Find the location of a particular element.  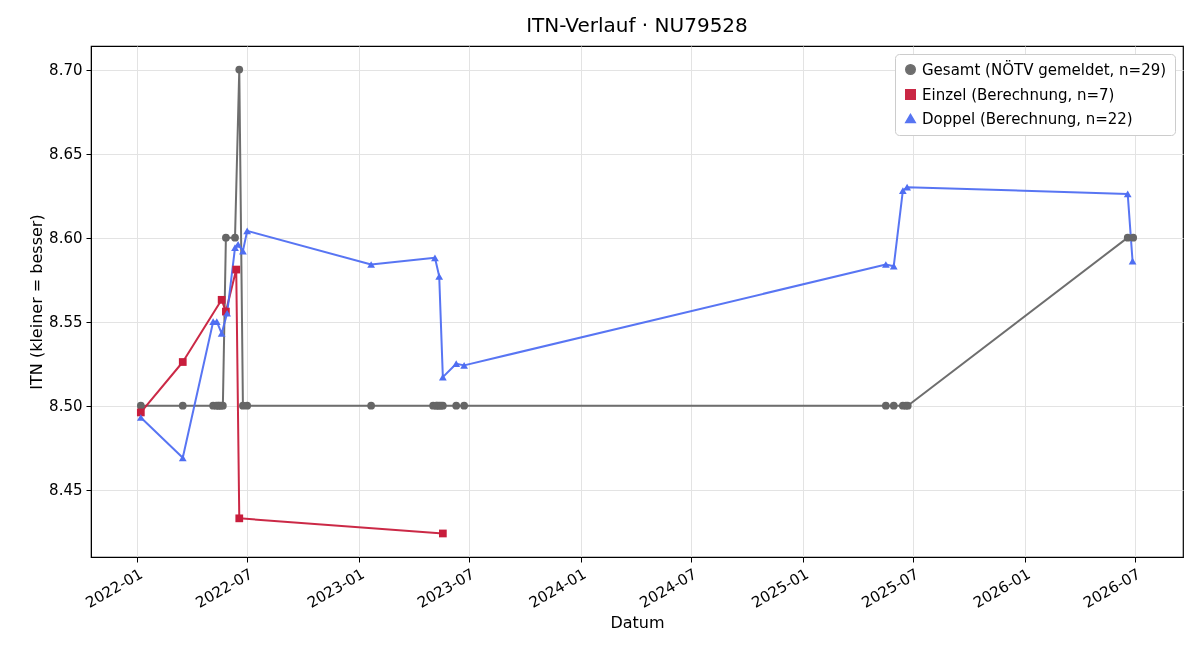

y-tick-label: 8.55 is located at coordinates (66, 322).